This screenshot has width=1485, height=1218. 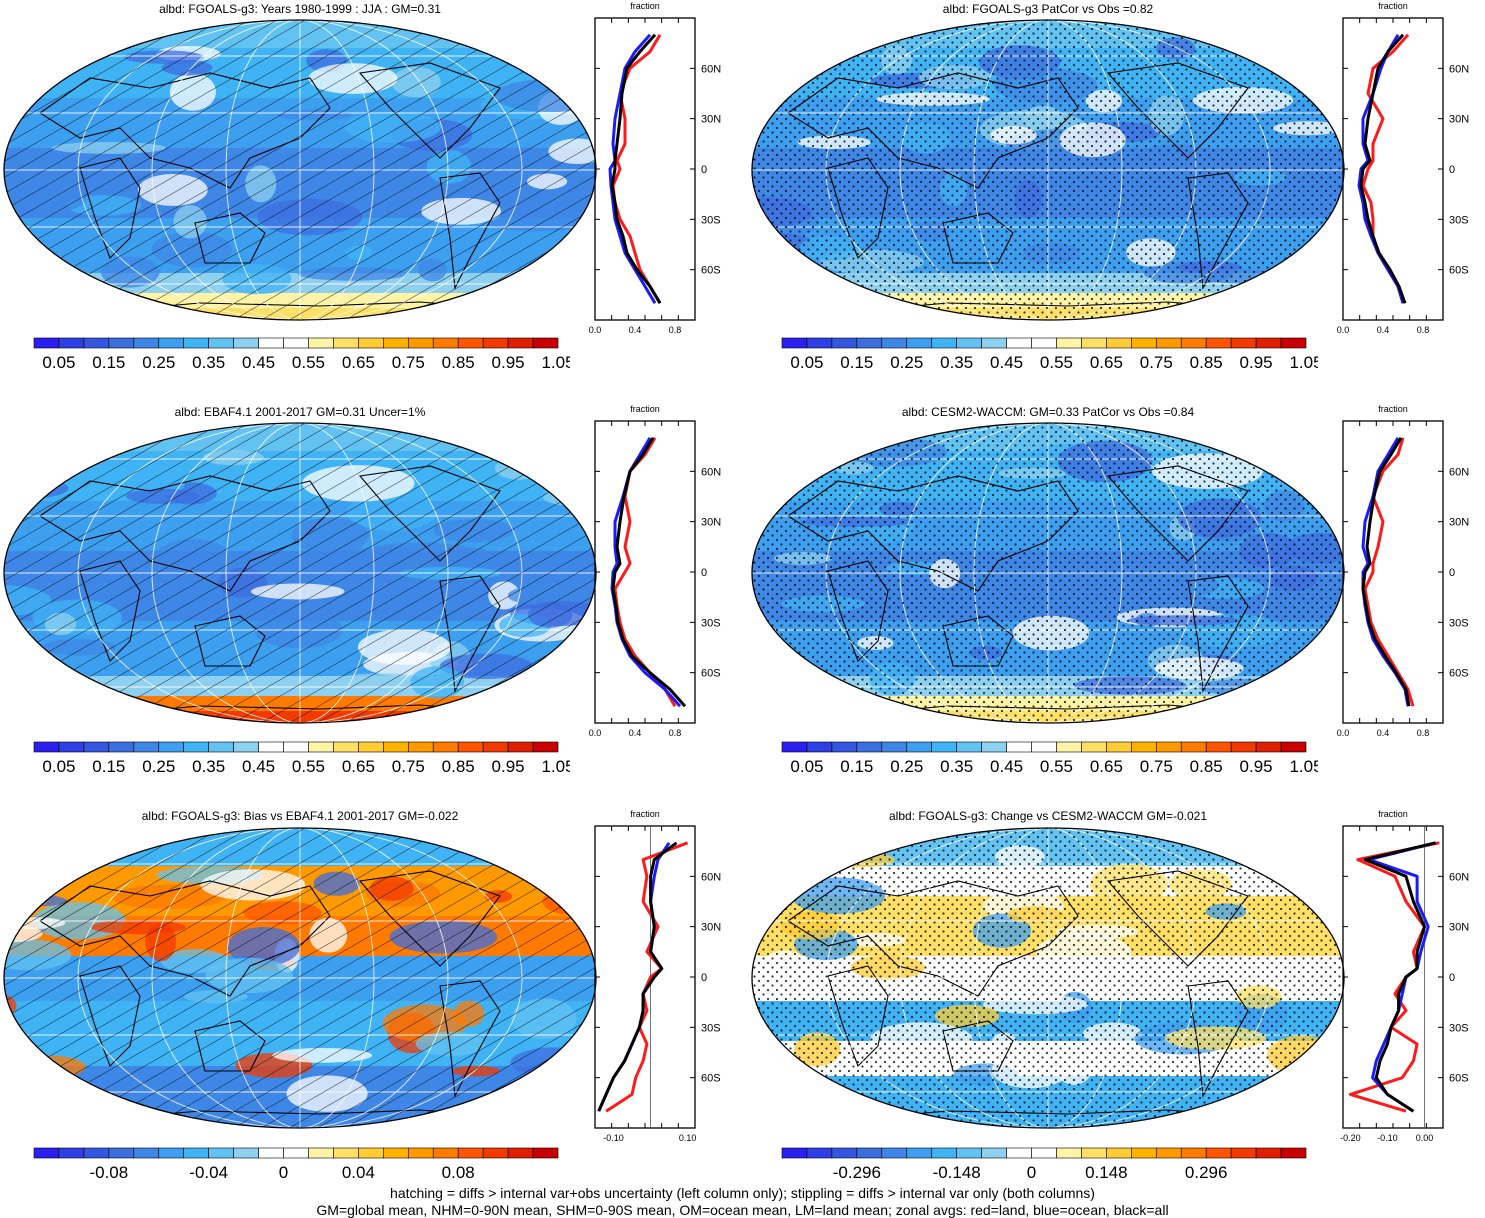 What do you see at coordinates (657, 976) in the screenshot?
I see `zonal-plot-5: fraction 60N 30N 0 30S 60S -0.10 0.10` at bounding box center [657, 976].